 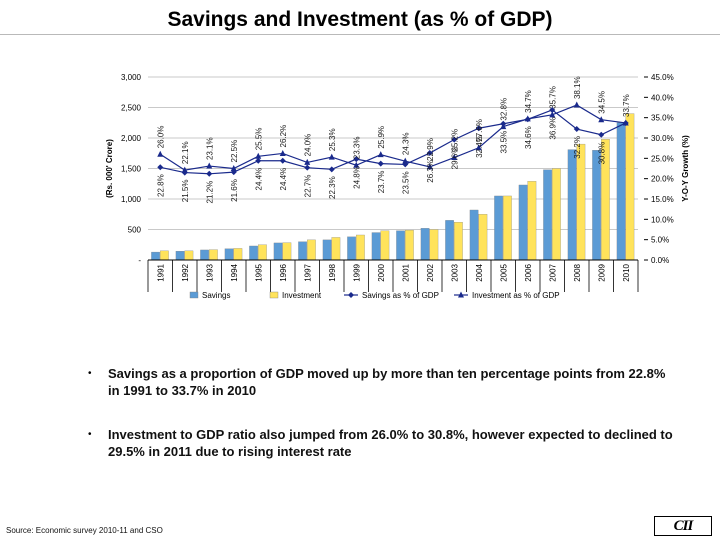 What do you see at coordinates (360, 34) in the screenshot?
I see `title-divider` at bounding box center [360, 34].